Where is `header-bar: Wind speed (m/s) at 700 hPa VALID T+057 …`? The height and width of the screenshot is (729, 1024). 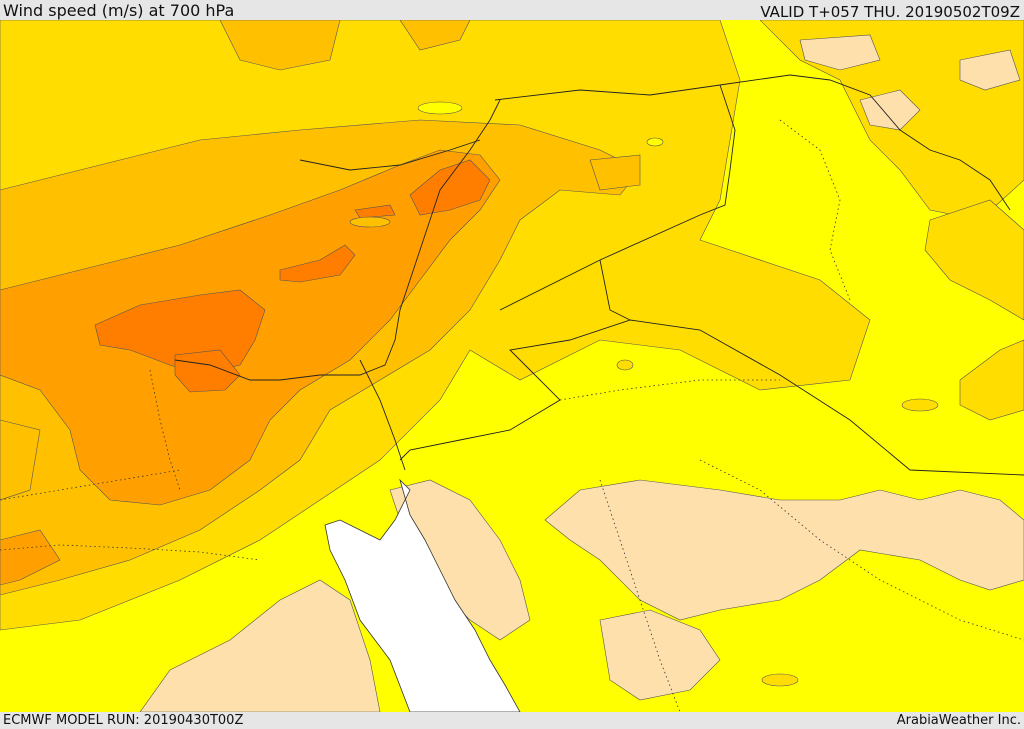
header-bar: Wind speed (m/s) at 700 hPa VALID T+057 … is located at coordinates (512, 10).